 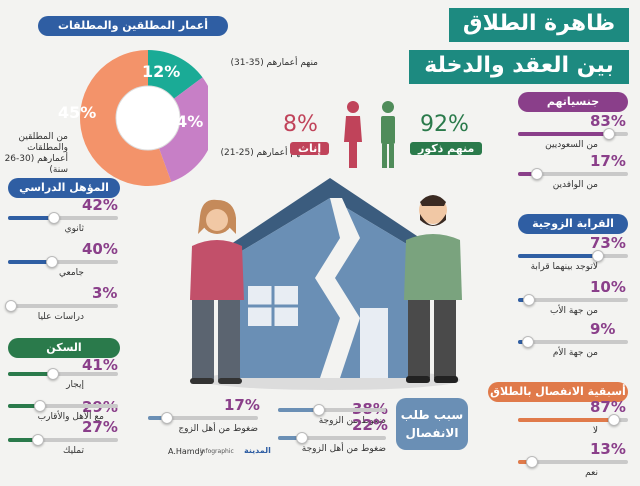 I want to click on male-pct: 92%, so click(x=444, y=124).